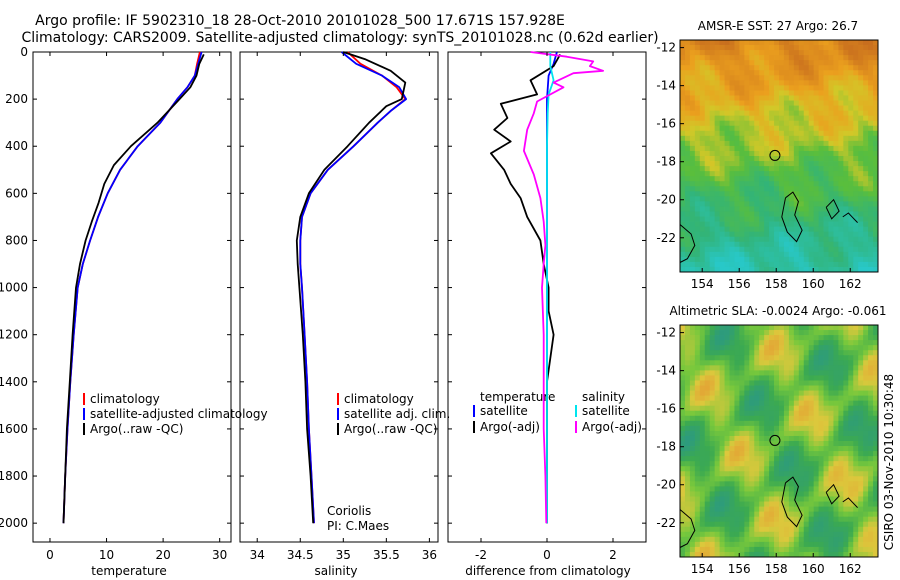 The image size is (900, 580). What do you see at coordinates (666, 371) in the screenshot?
I see `y-tick-label: -14` at bounding box center [666, 371].